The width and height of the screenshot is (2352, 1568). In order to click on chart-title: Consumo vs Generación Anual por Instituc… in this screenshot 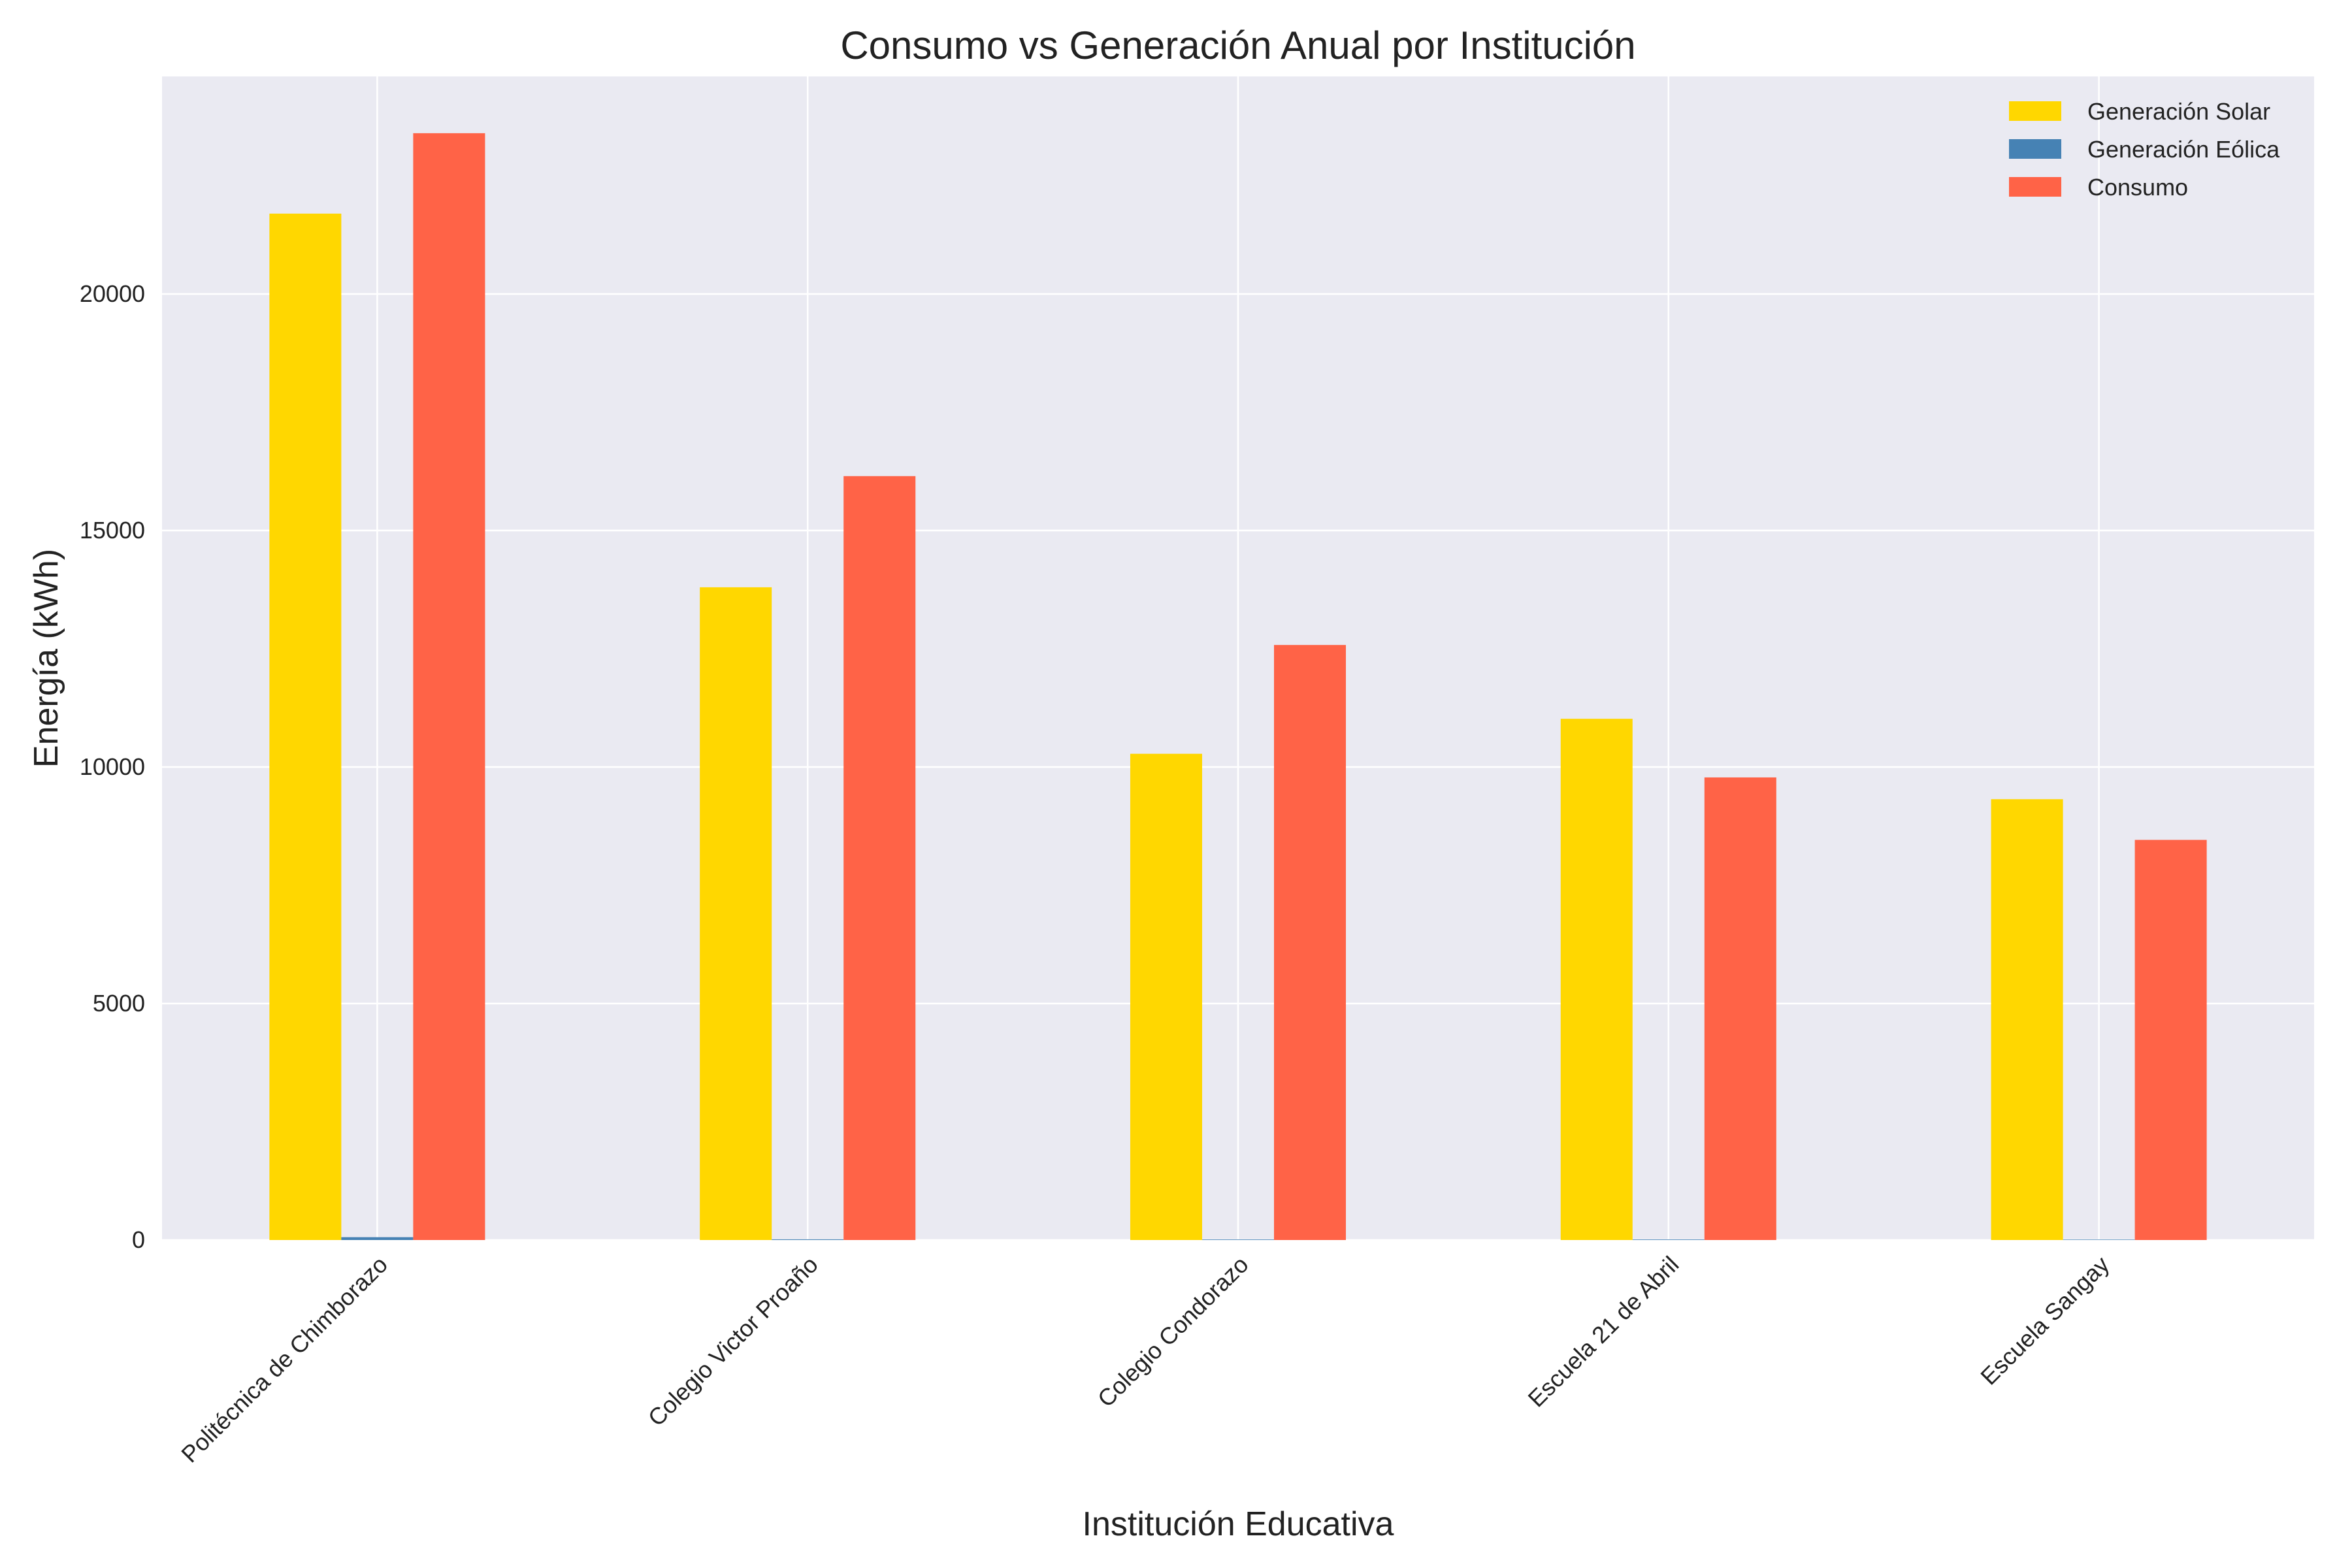, I will do `click(1237, 45)`.